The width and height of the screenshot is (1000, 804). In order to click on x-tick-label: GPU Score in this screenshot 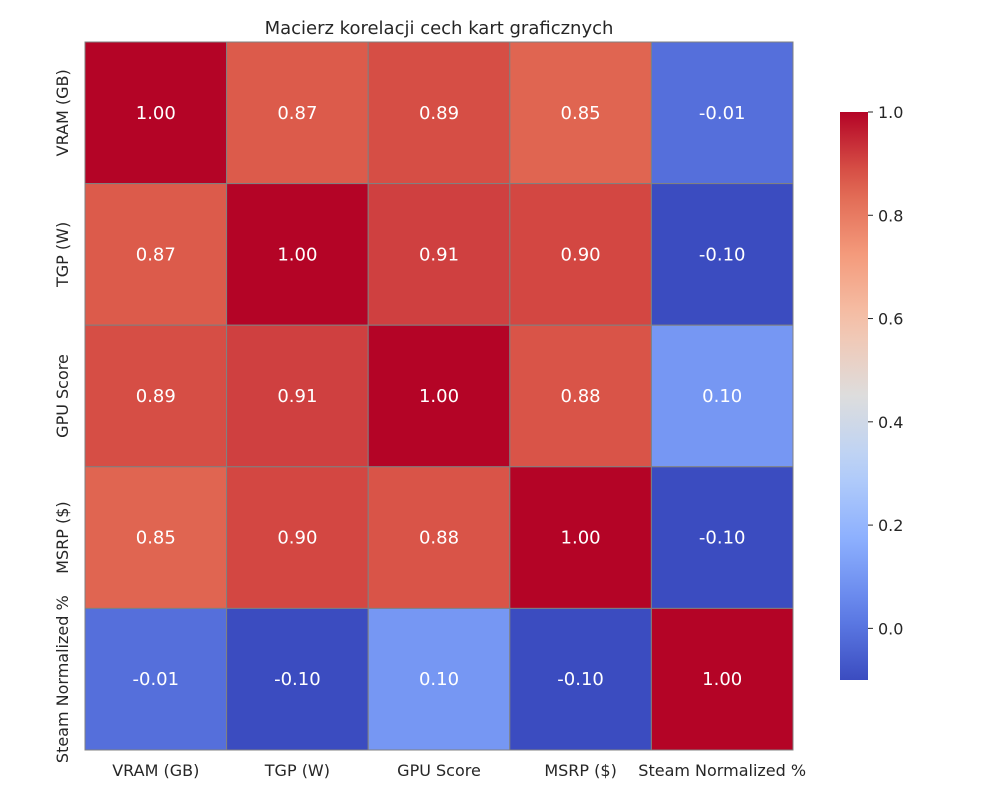, I will do `click(439, 770)`.